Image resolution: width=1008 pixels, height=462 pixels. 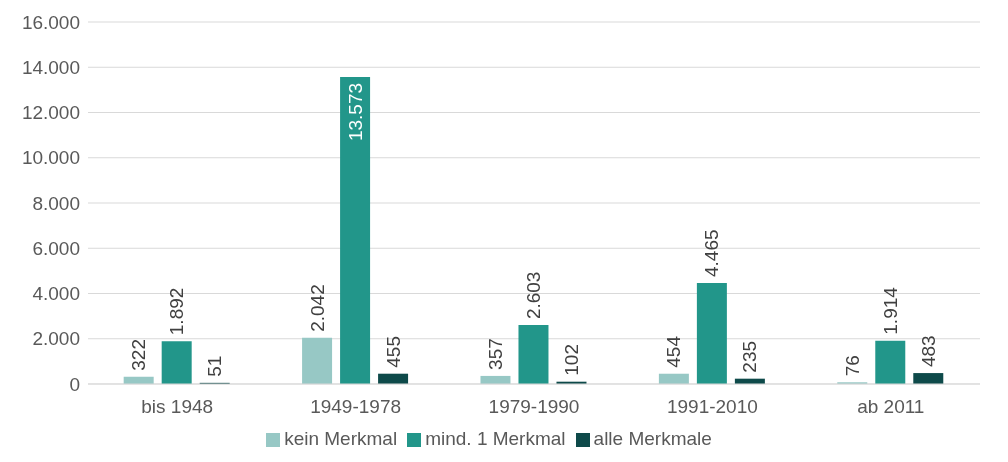 What do you see at coordinates (534, 407) in the screenshot?
I see `x-tick-label: 1979-1990` at bounding box center [534, 407].